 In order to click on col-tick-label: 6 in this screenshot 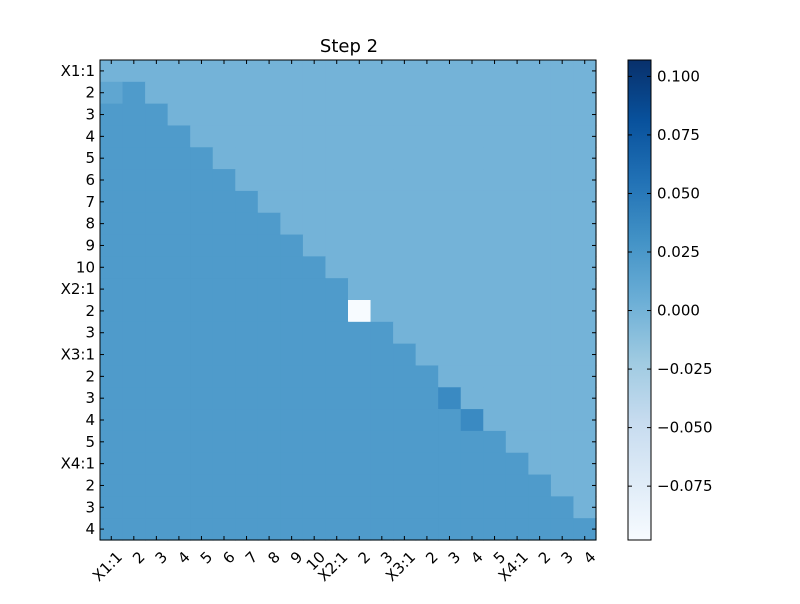, I will do `click(228, 557)`.